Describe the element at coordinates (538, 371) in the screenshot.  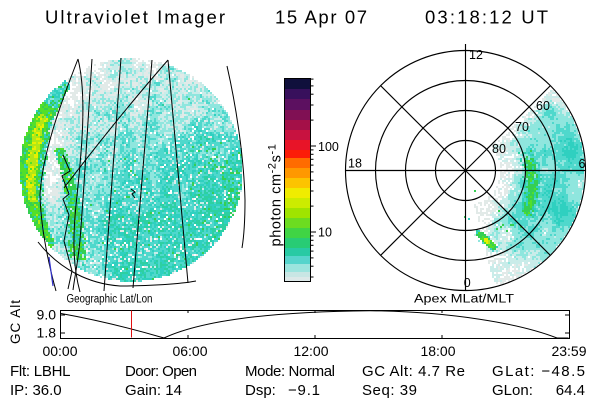
I see `svg-text: GLat: −48.5` at that location.